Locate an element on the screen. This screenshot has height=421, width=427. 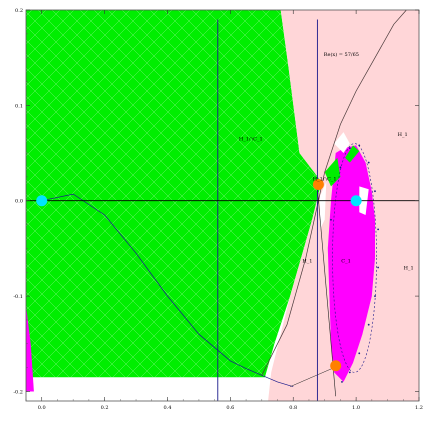
dashed-ellipse is located at coordinates (354, 258).